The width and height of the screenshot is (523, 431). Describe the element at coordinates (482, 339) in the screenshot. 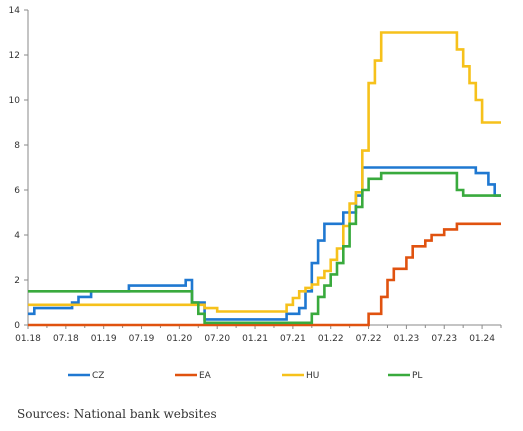

I see `x-tick-label: 01.24` at that location.